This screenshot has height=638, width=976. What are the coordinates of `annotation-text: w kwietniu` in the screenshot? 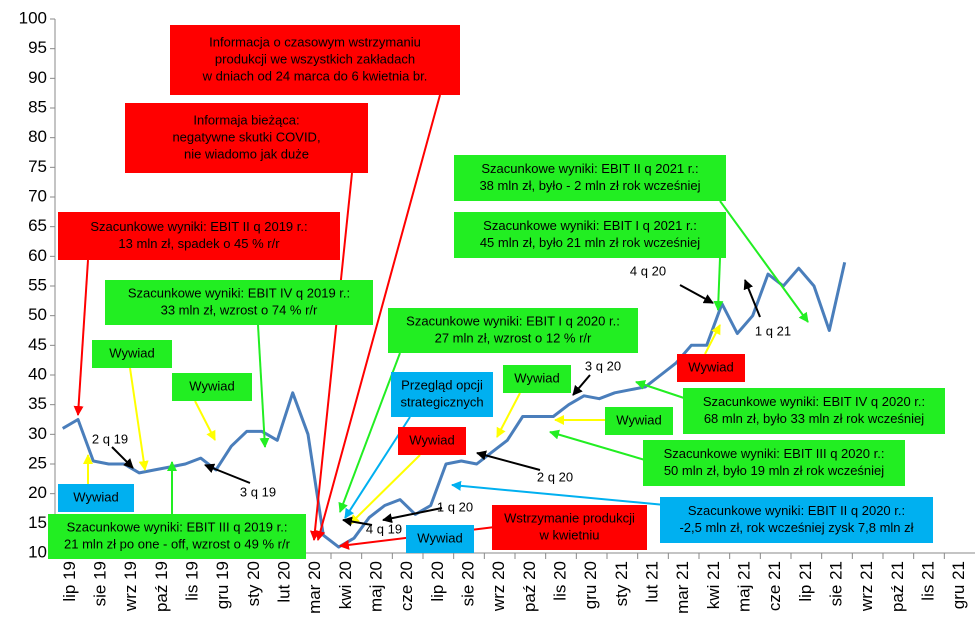 It's located at (569, 534).